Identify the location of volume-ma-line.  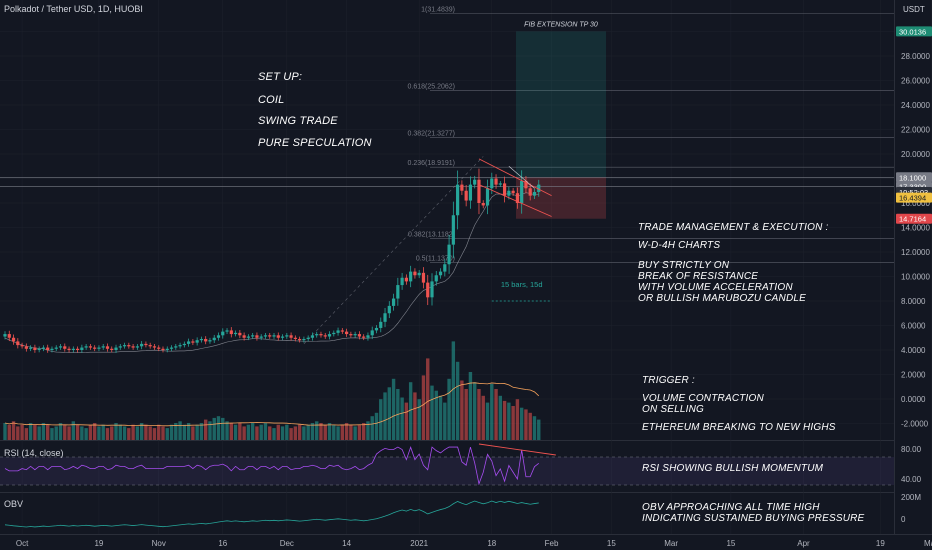
(272, 404).